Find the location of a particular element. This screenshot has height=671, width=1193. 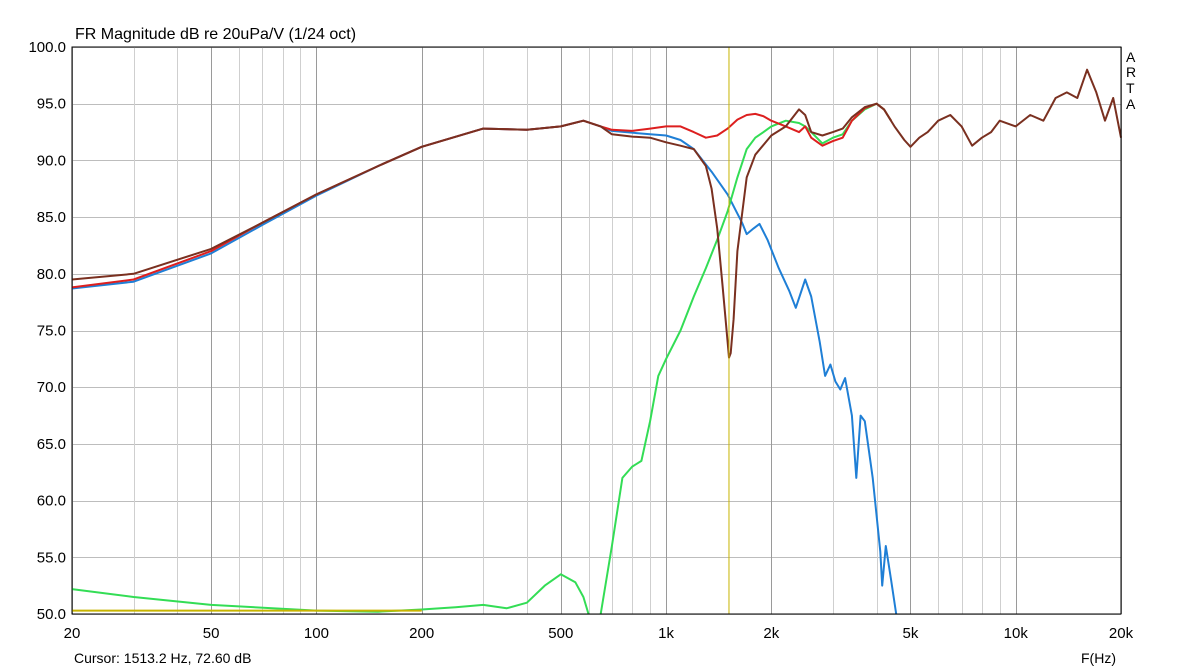

y-tick-label: 75.0 is located at coordinates (51, 331).